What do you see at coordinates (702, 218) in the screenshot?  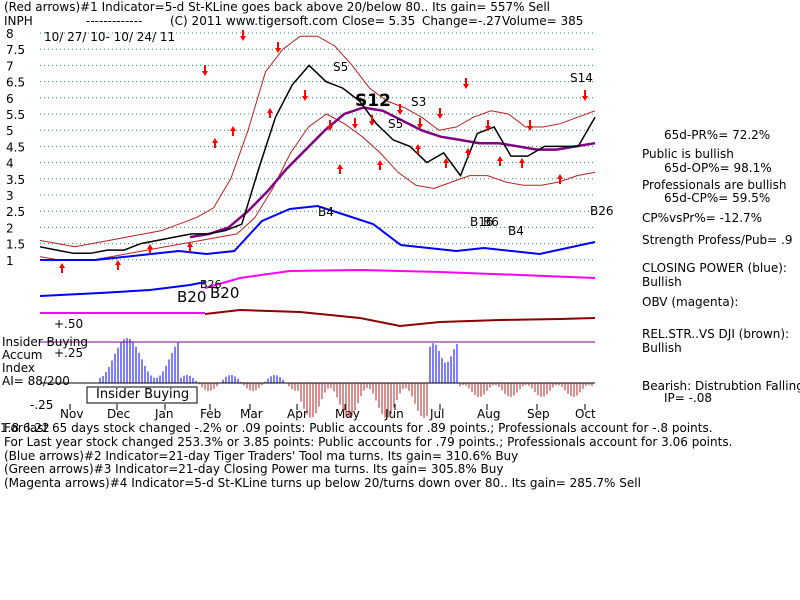 I see `stat-cpvspr: CP%vsPr%= -12.7%` at bounding box center [702, 218].